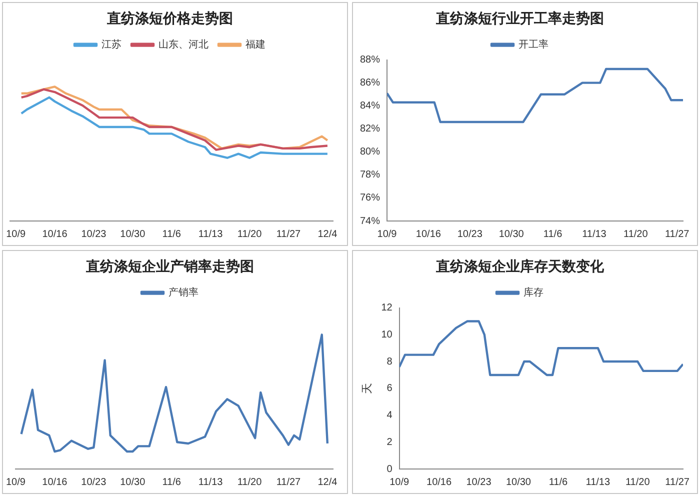 The height and width of the screenshot is (500, 700). Describe the element at coordinates (370, 129) in the screenshot. I see `y-tick-label: 82%` at that location.